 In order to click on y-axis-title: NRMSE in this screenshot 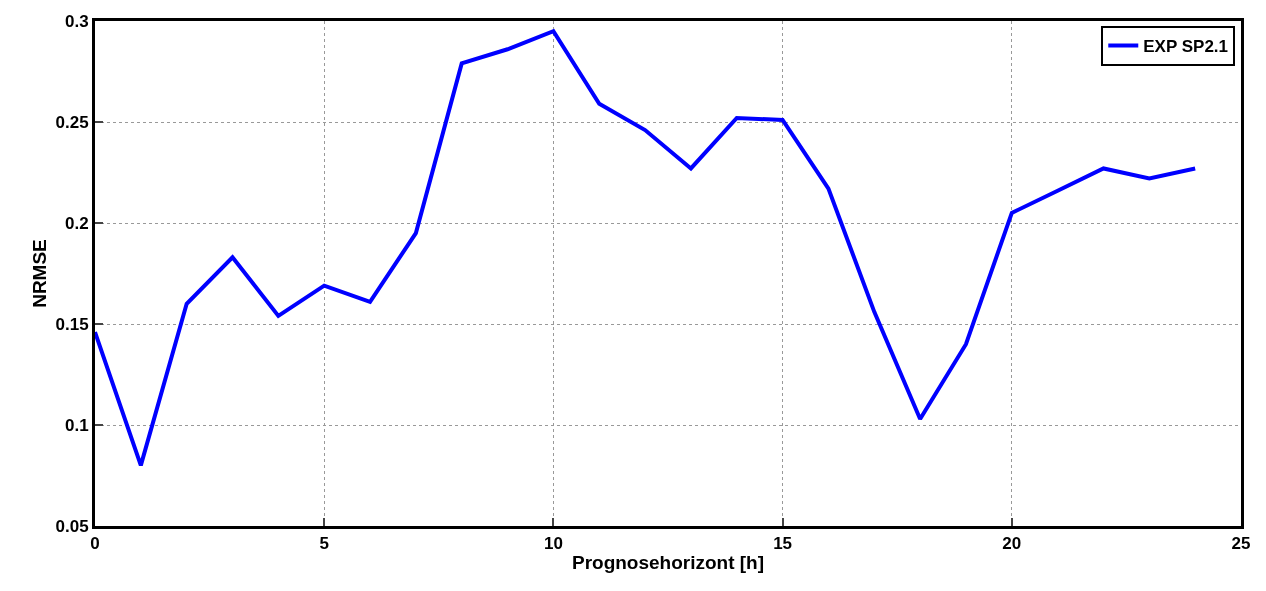, I will do `click(40, 273)`.